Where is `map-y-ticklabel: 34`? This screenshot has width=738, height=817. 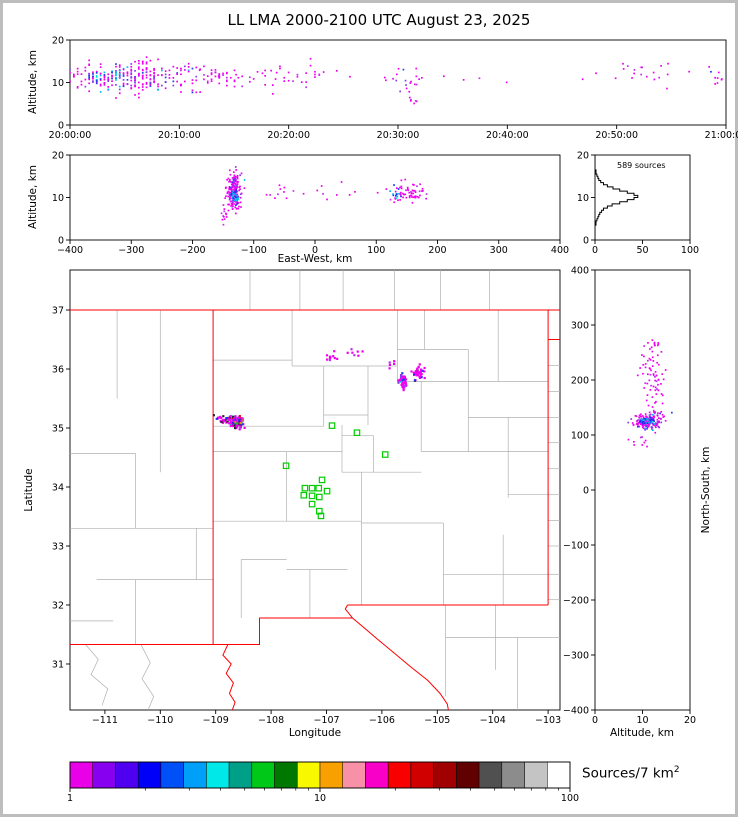 map-y-ticklabel: 34 is located at coordinates (58, 487).